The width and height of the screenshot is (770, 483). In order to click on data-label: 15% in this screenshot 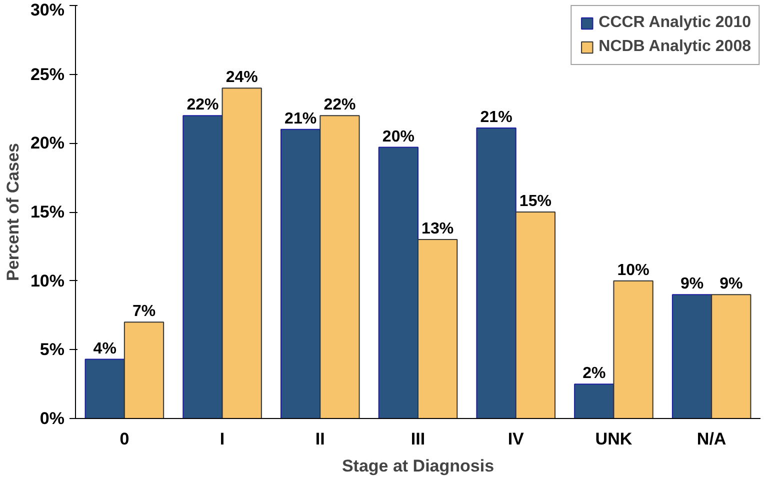, I will do `click(535, 201)`.